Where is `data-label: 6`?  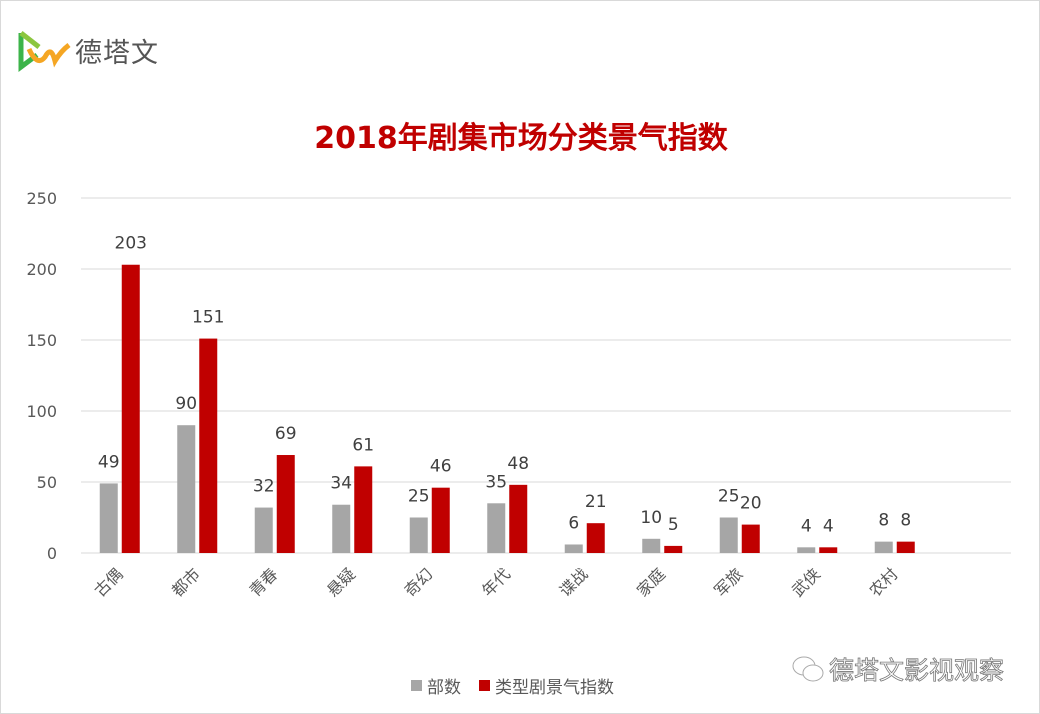 data-label: 6 is located at coordinates (573, 523).